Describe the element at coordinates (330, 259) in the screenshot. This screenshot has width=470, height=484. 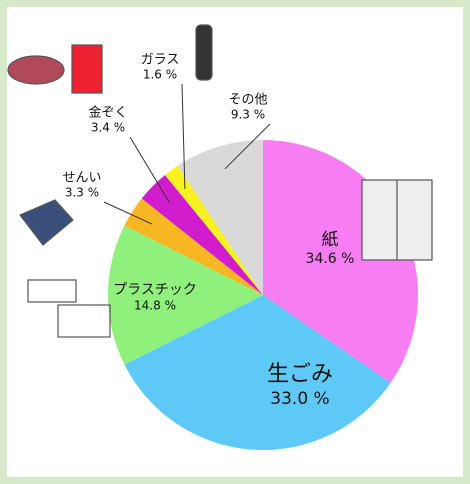
I see `value-label: 34.6 %` at that location.